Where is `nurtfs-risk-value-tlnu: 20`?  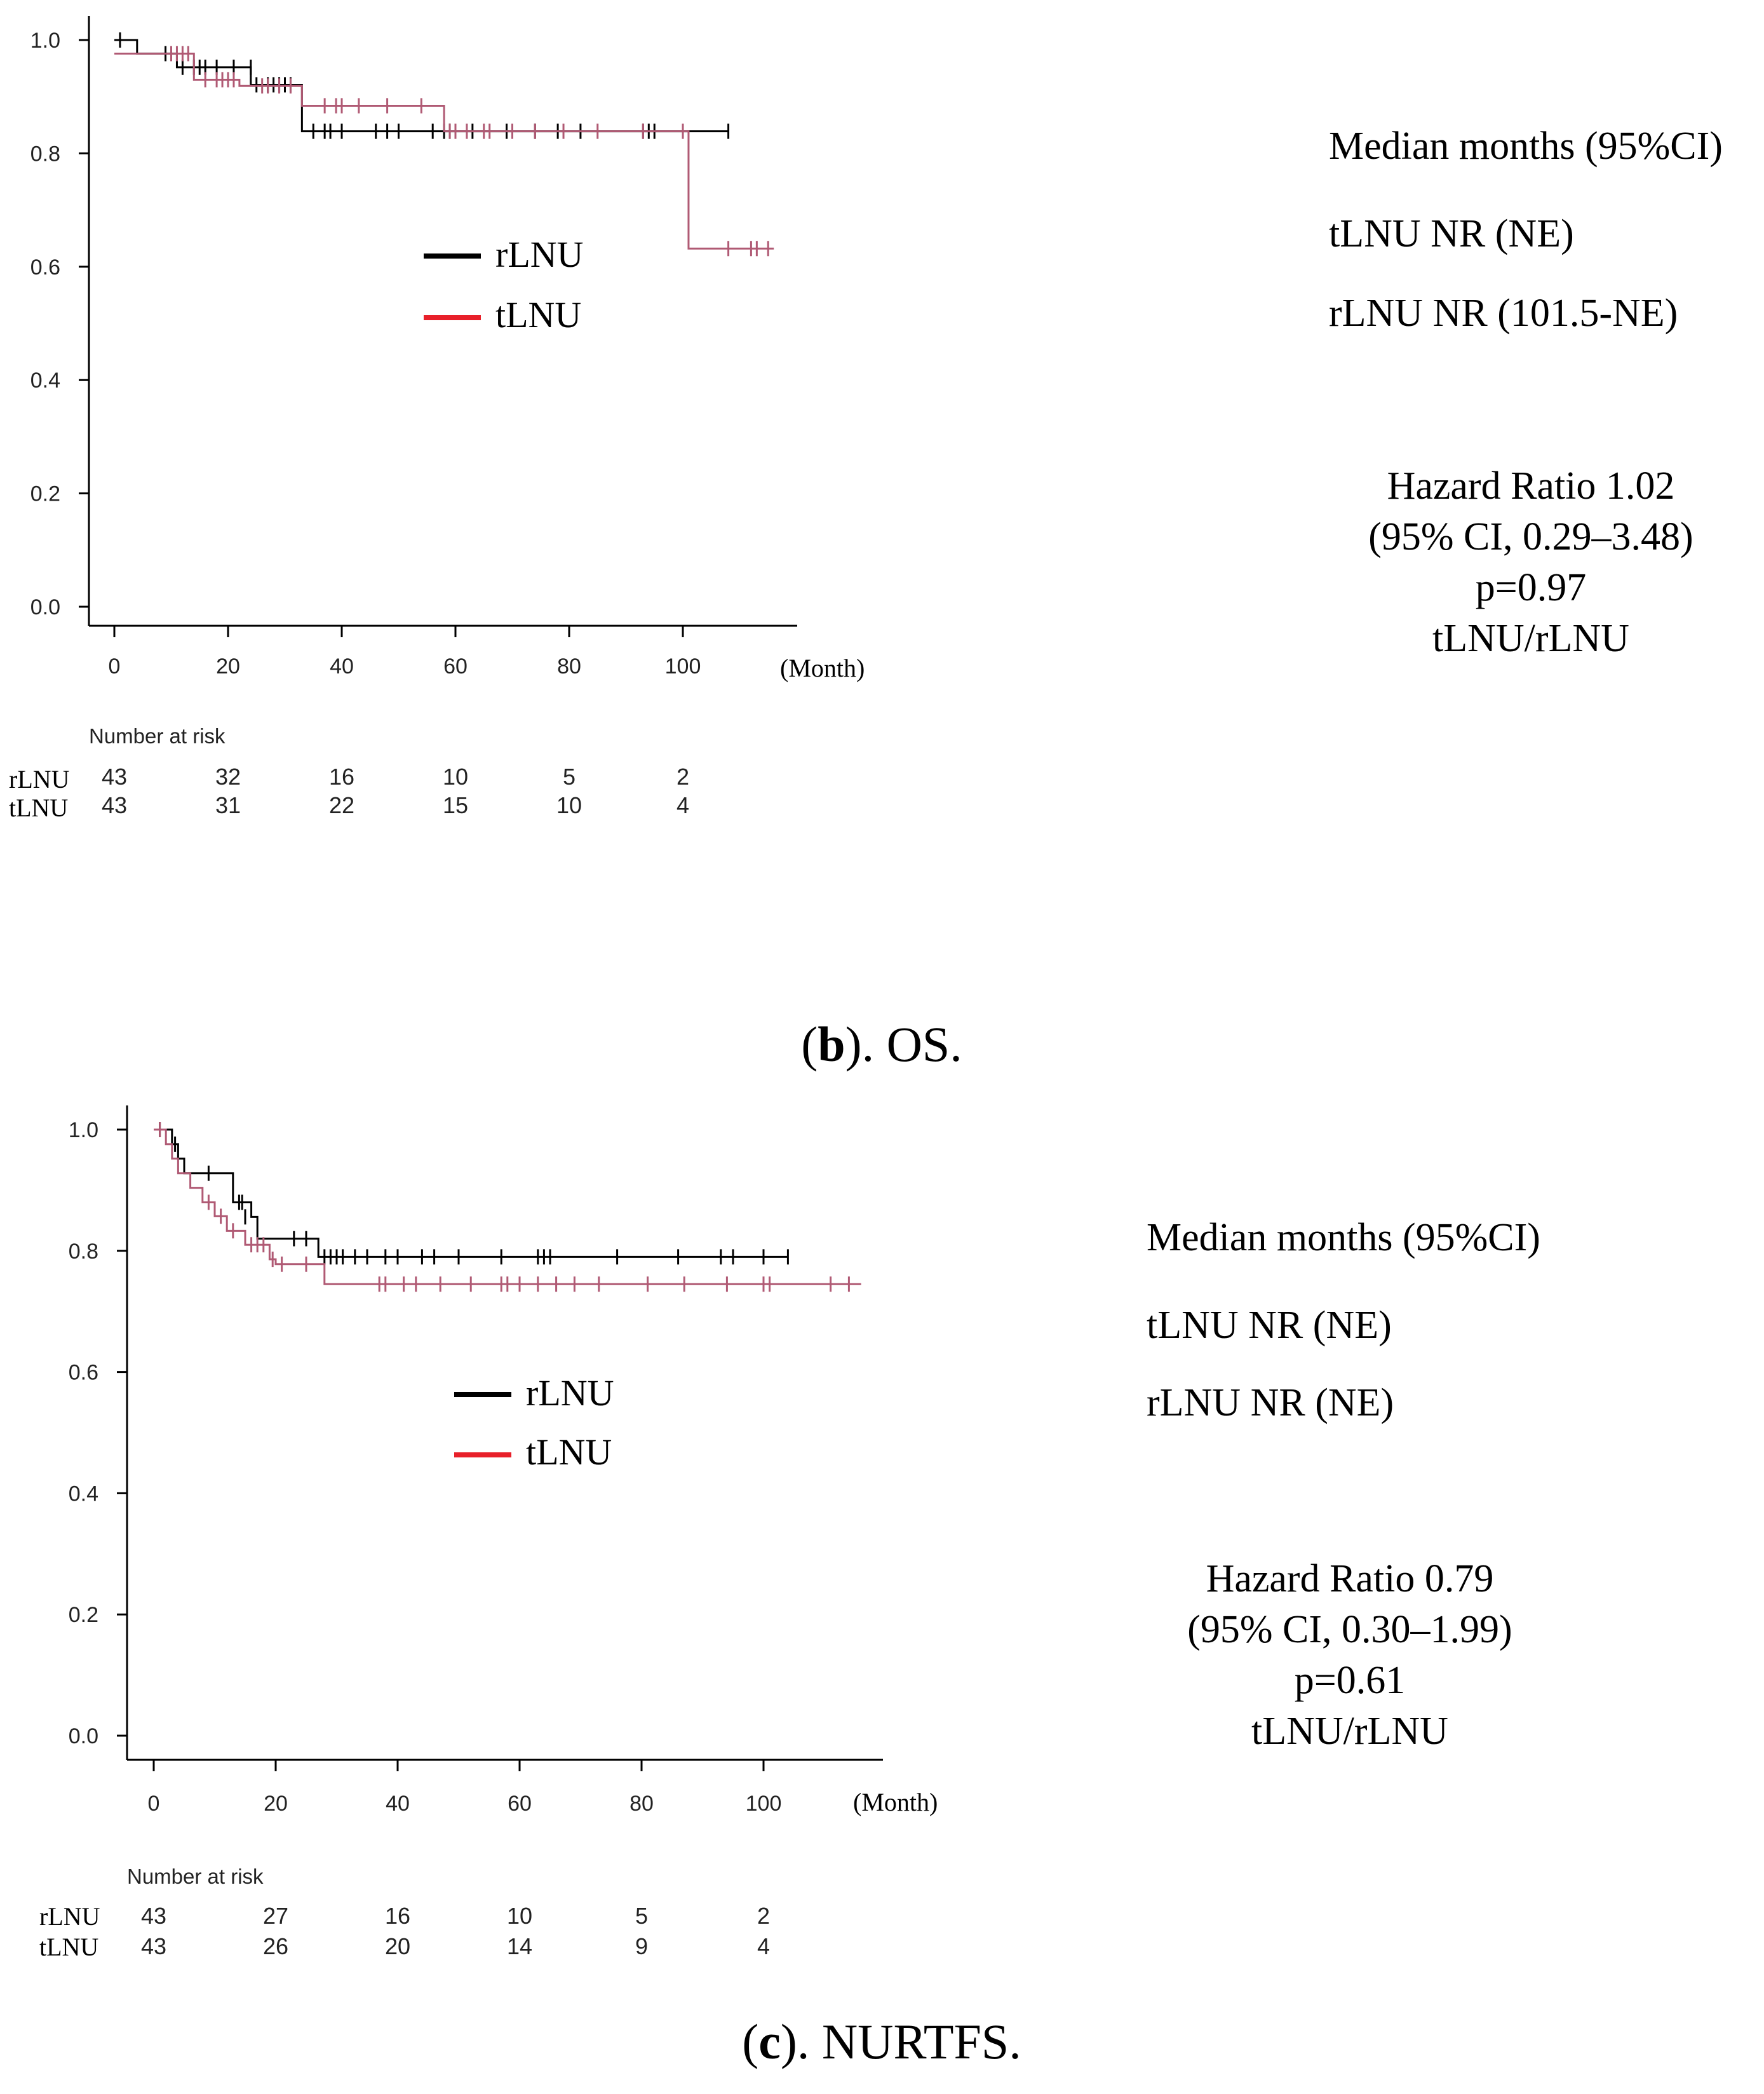 nurtfs-risk-value-tlnu: 20 is located at coordinates (398, 1946).